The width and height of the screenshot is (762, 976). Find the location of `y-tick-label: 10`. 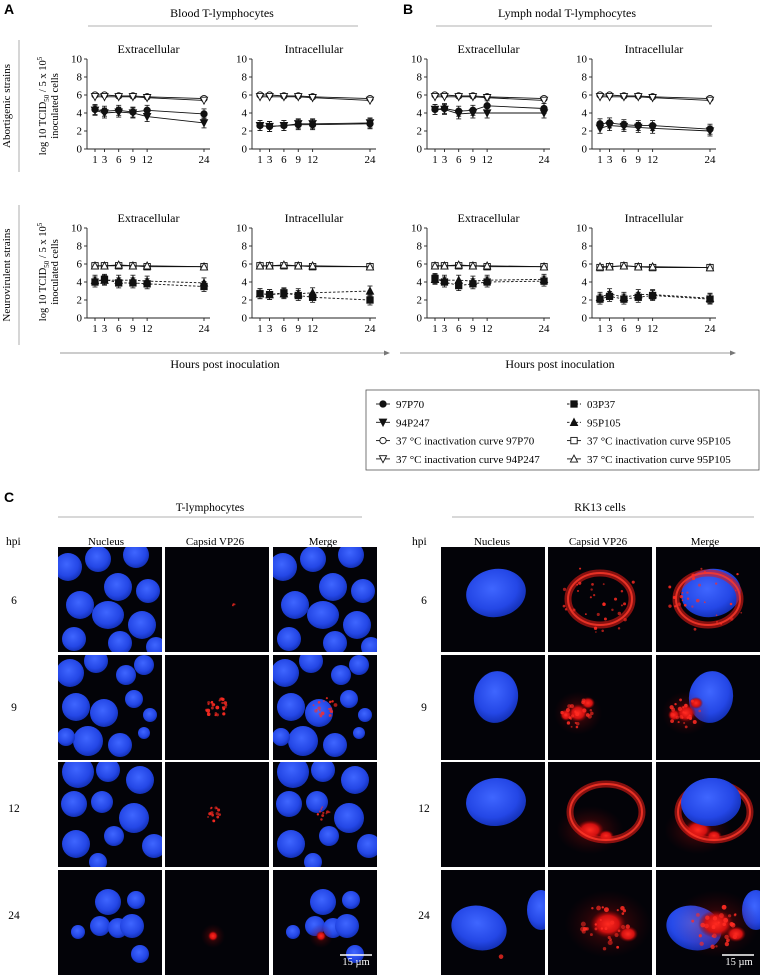

y-tick-label: 10 is located at coordinates (242, 229).